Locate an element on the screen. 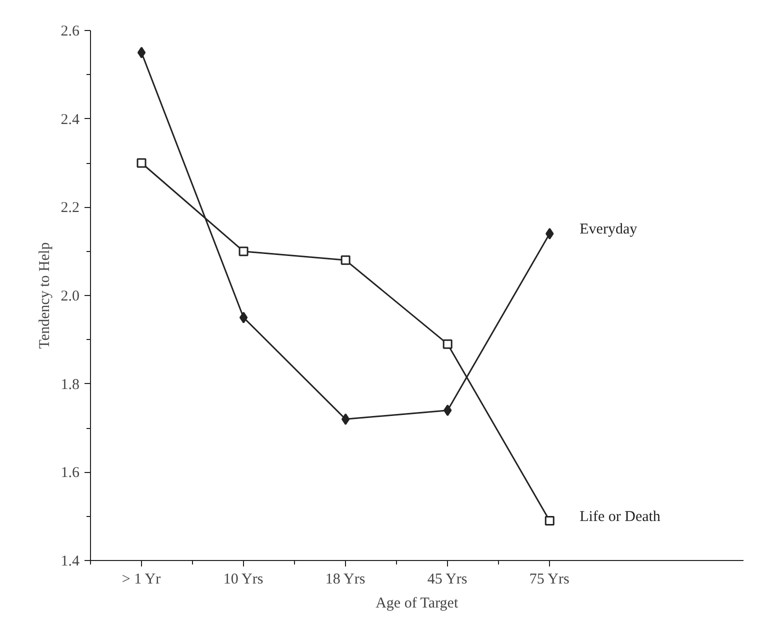 This screenshot has height=630, width=773. x-tick-label: > 1 Yr is located at coordinates (141, 580).